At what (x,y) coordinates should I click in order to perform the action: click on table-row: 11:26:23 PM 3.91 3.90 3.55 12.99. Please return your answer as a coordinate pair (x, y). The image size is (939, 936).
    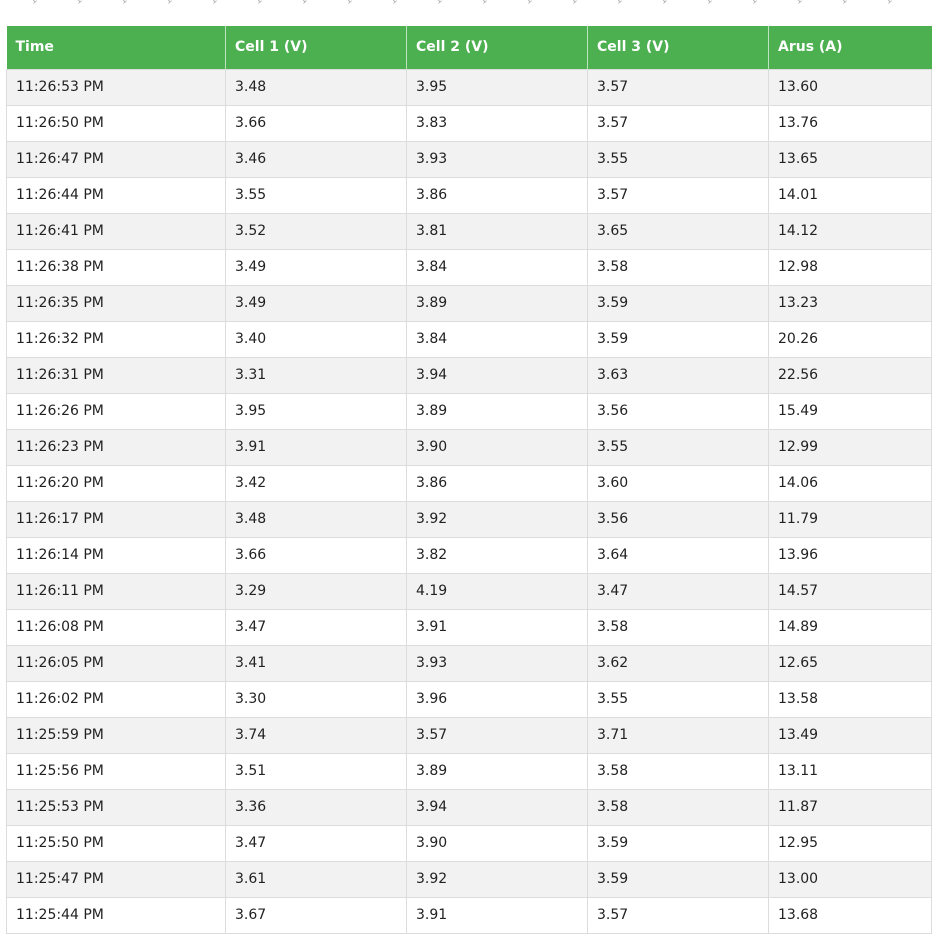
    Looking at the image, I should click on (469, 447).